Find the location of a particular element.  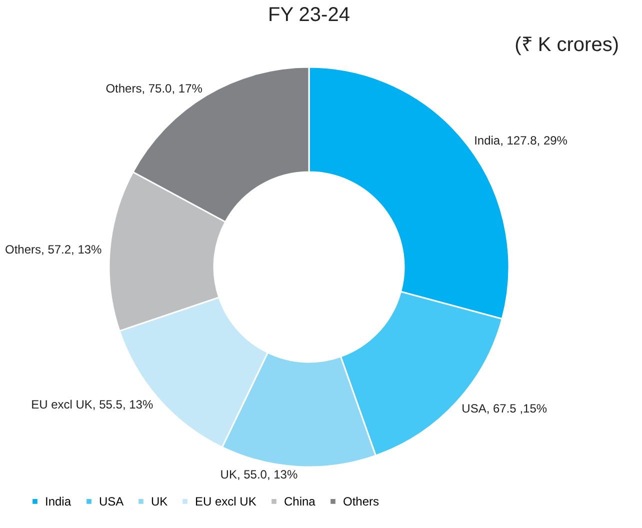

data-label: EU excl UK, 55.5, 13% is located at coordinates (92, 405).